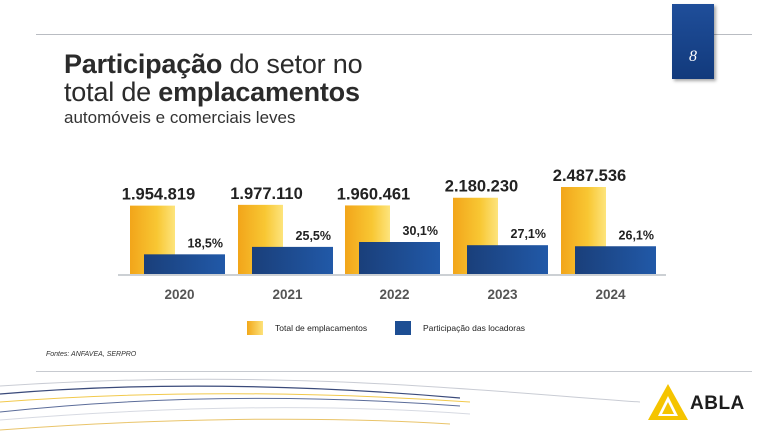  I want to click on x-tick-2023: 2023, so click(502, 294).